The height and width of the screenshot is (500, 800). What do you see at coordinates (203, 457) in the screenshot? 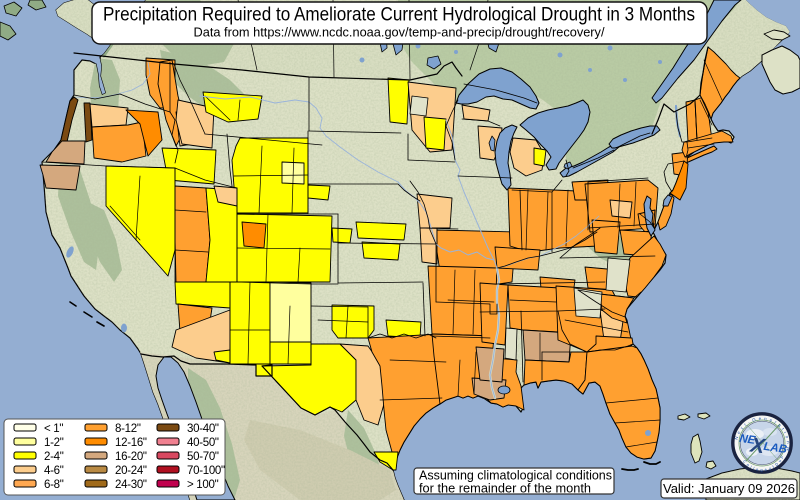
I see `svg-text: 50-70"` at bounding box center [203, 457].